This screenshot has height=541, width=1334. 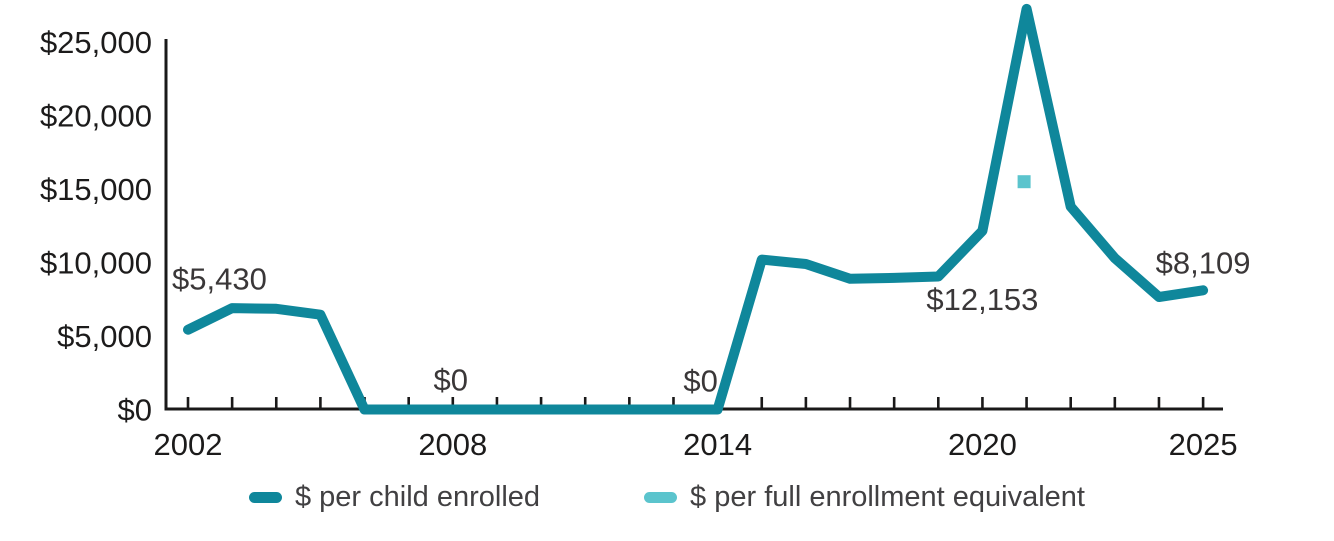 I want to click on legend-item-per-child-enrolled: $ per child enrolled, so click(x=394, y=497).